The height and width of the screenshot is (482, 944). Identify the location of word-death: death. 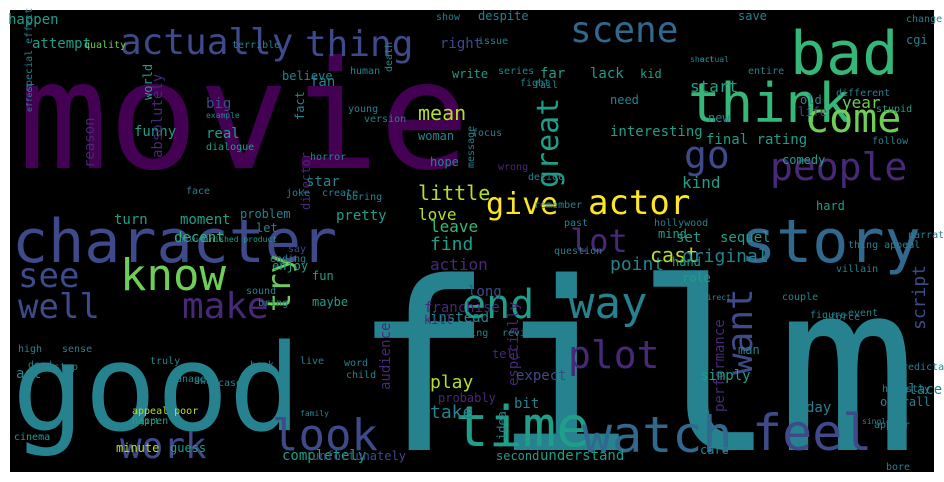
(389, 57).